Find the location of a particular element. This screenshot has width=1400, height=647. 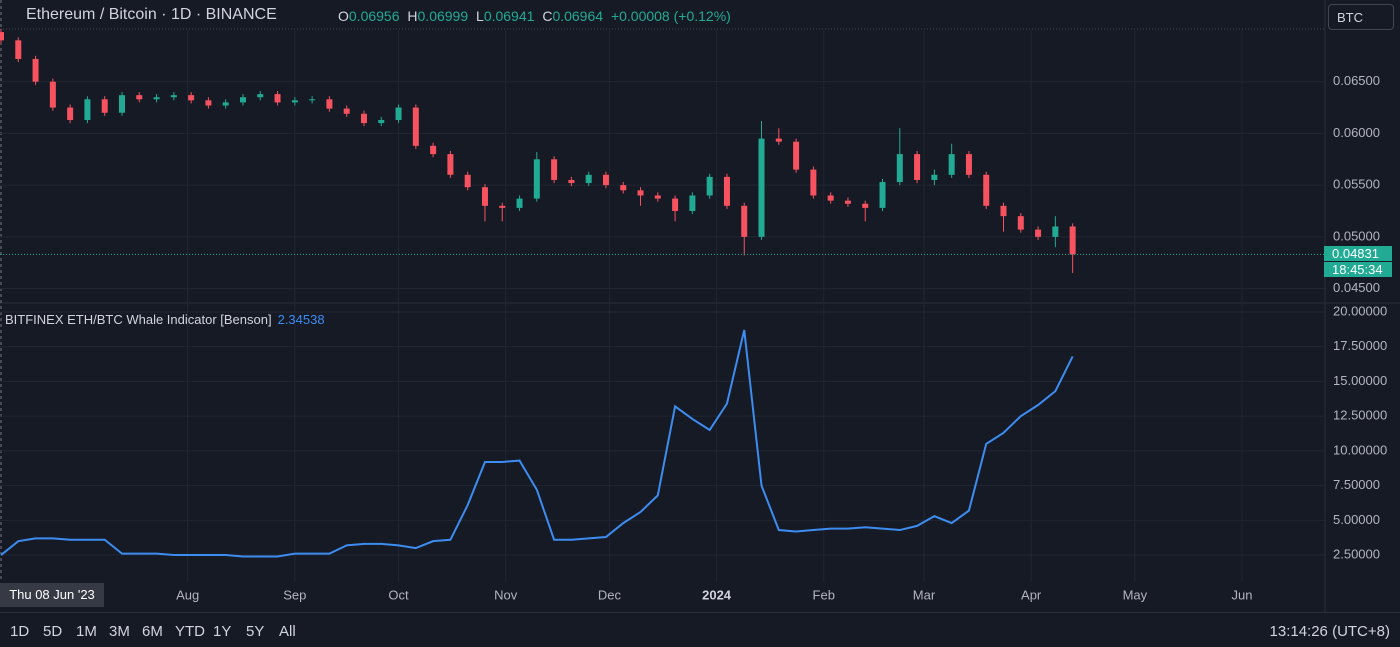

y-tick-label: 15.00000 is located at coordinates (1360, 380).